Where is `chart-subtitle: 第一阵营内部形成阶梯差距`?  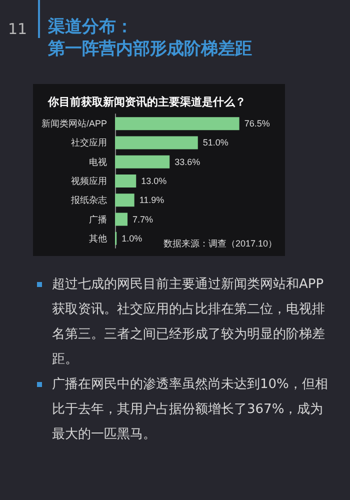 chart-subtitle: 第一阵营内部形成阶梯差距 is located at coordinates (150, 49).